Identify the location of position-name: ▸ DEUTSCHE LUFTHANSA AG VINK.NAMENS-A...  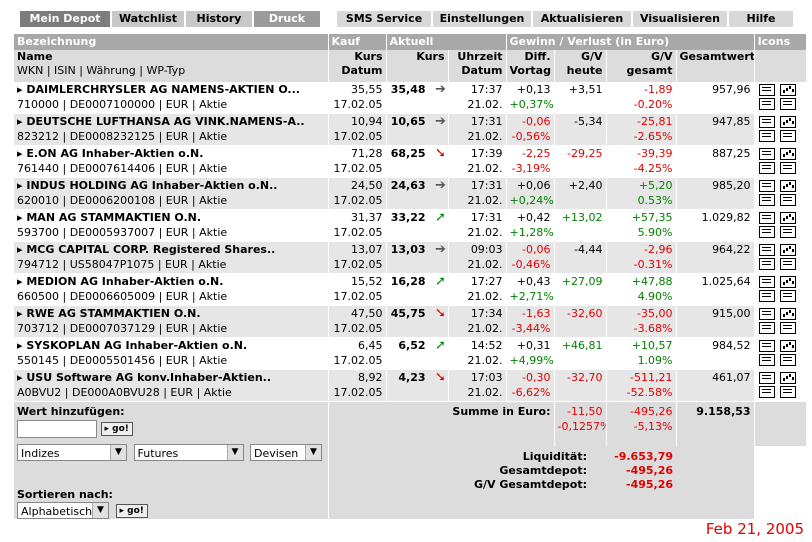
(161, 121).